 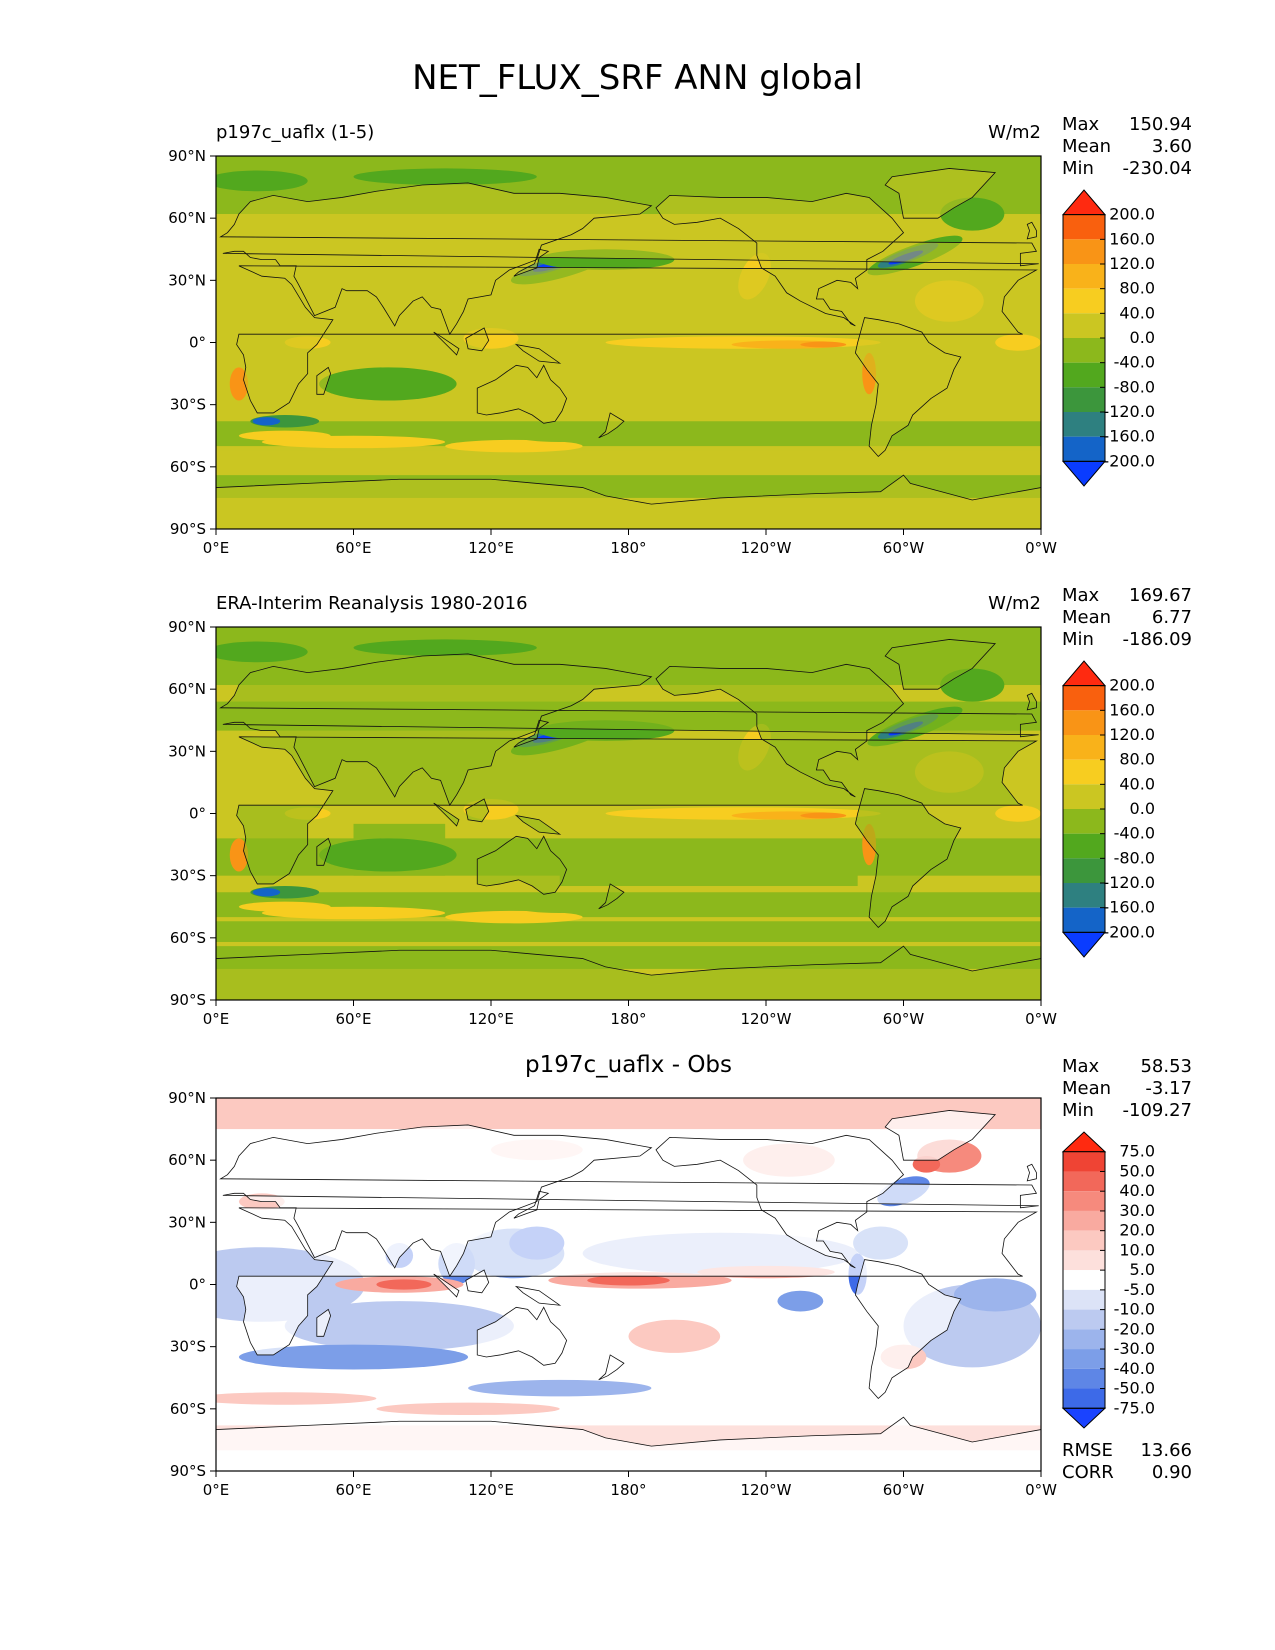 I want to click on colorbar-label: 80.0, so click(x=1137, y=759).